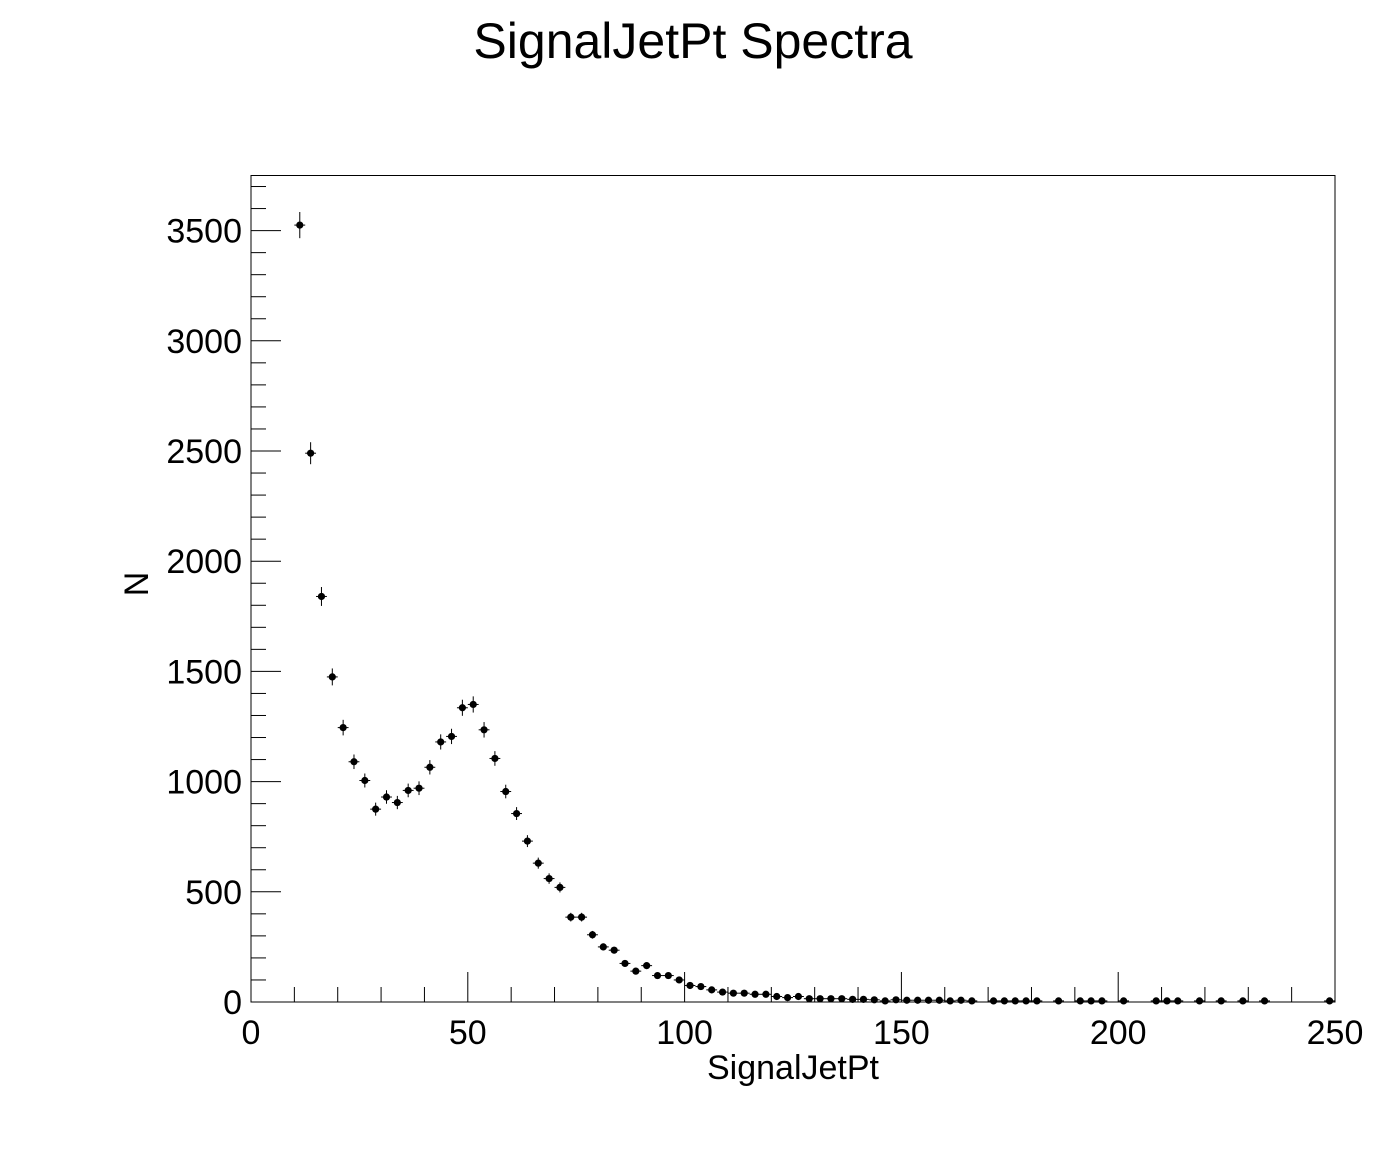 This screenshot has height=1172, width=1396. What do you see at coordinates (204, 342) in the screenshot?
I see `y-tick-label: 3000` at bounding box center [204, 342].